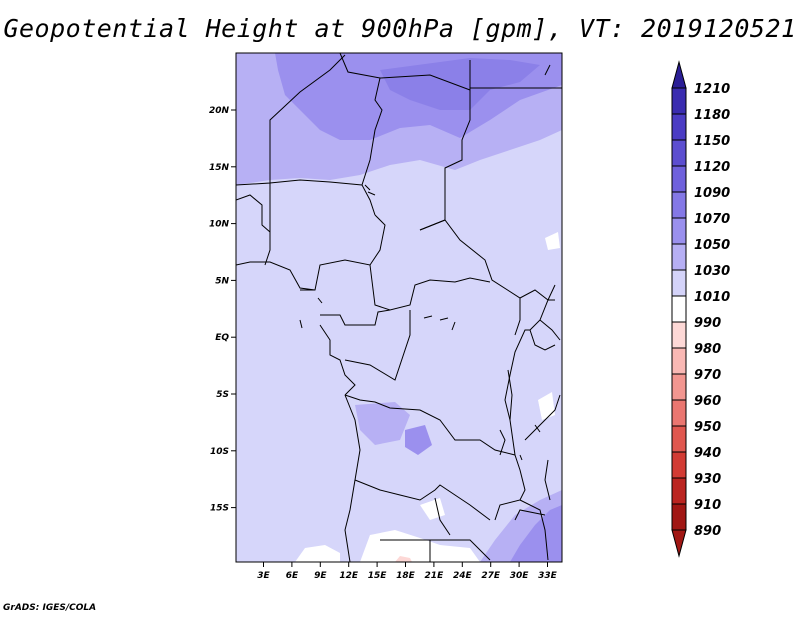  What do you see at coordinates (382, 423) in the screenshot?
I see `contour-1030-1050-patch-a` at bounding box center [382, 423].